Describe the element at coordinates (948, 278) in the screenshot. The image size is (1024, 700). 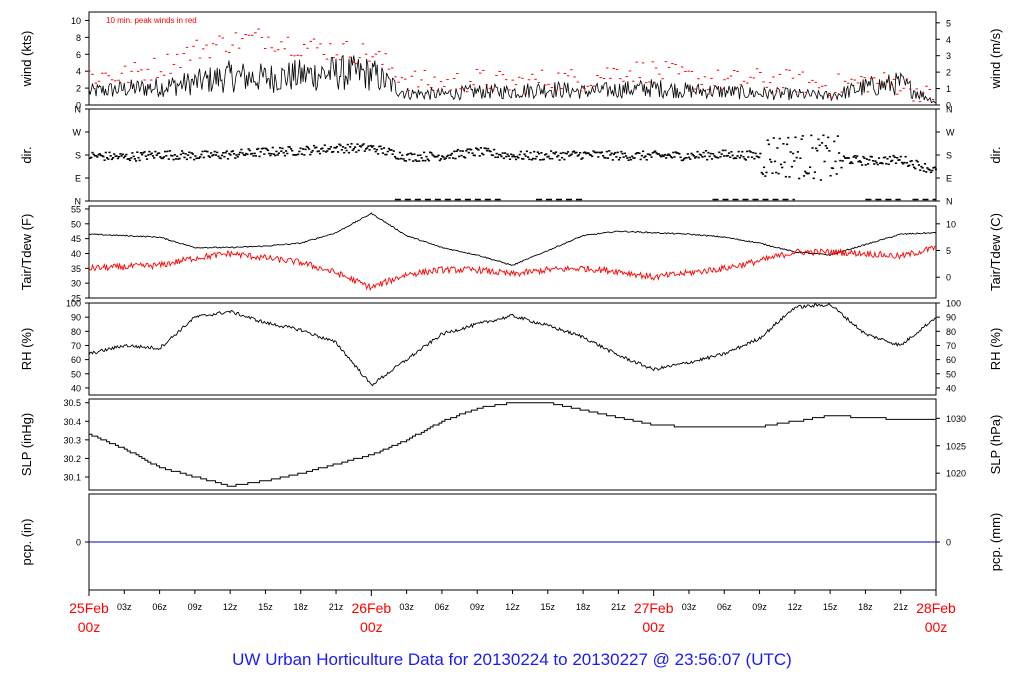
I see `y-tick-label-right: 0` at that location.